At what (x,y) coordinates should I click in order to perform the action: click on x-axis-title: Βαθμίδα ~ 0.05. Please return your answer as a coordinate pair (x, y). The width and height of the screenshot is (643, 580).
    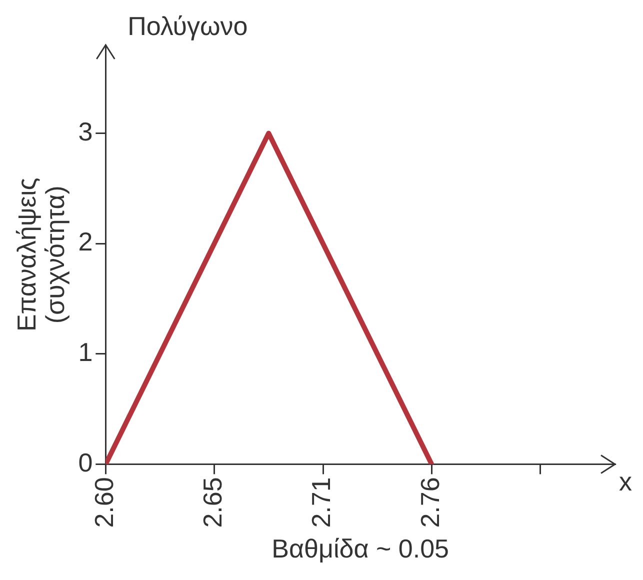
    Looking at the image, I should click on (360, 549).